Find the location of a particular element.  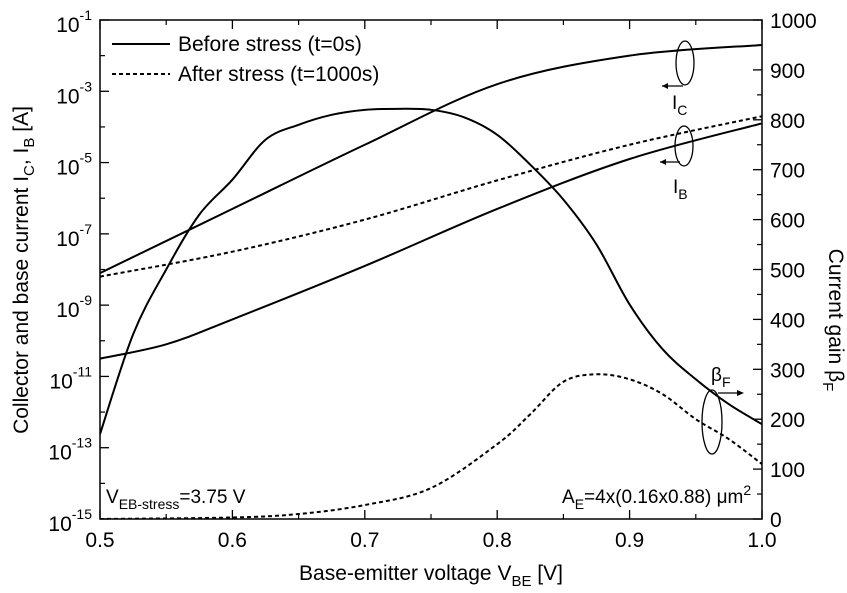

ib-arrowhead is located at coordinates (663, 162).